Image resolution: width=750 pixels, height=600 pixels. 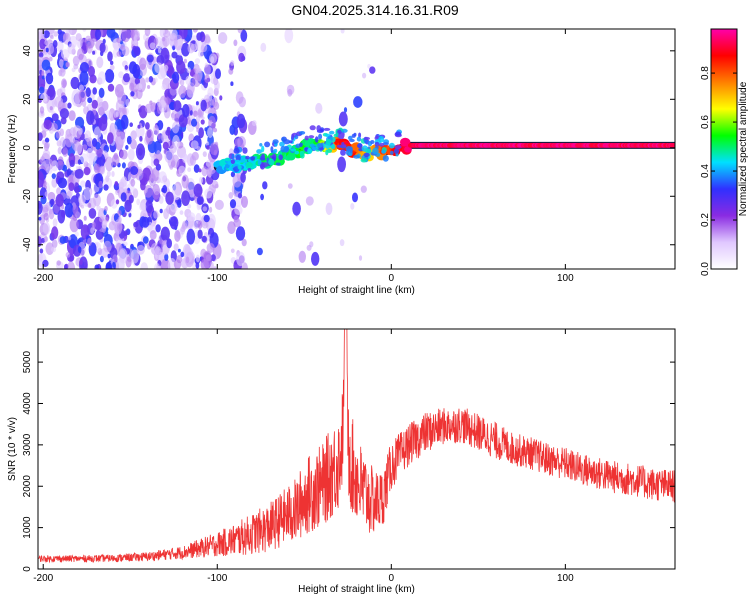 What do you see at coordinates (43, 578) in the screenshot?
I see `snr-x-tick-label: -200` at bounding box center [43, 578].